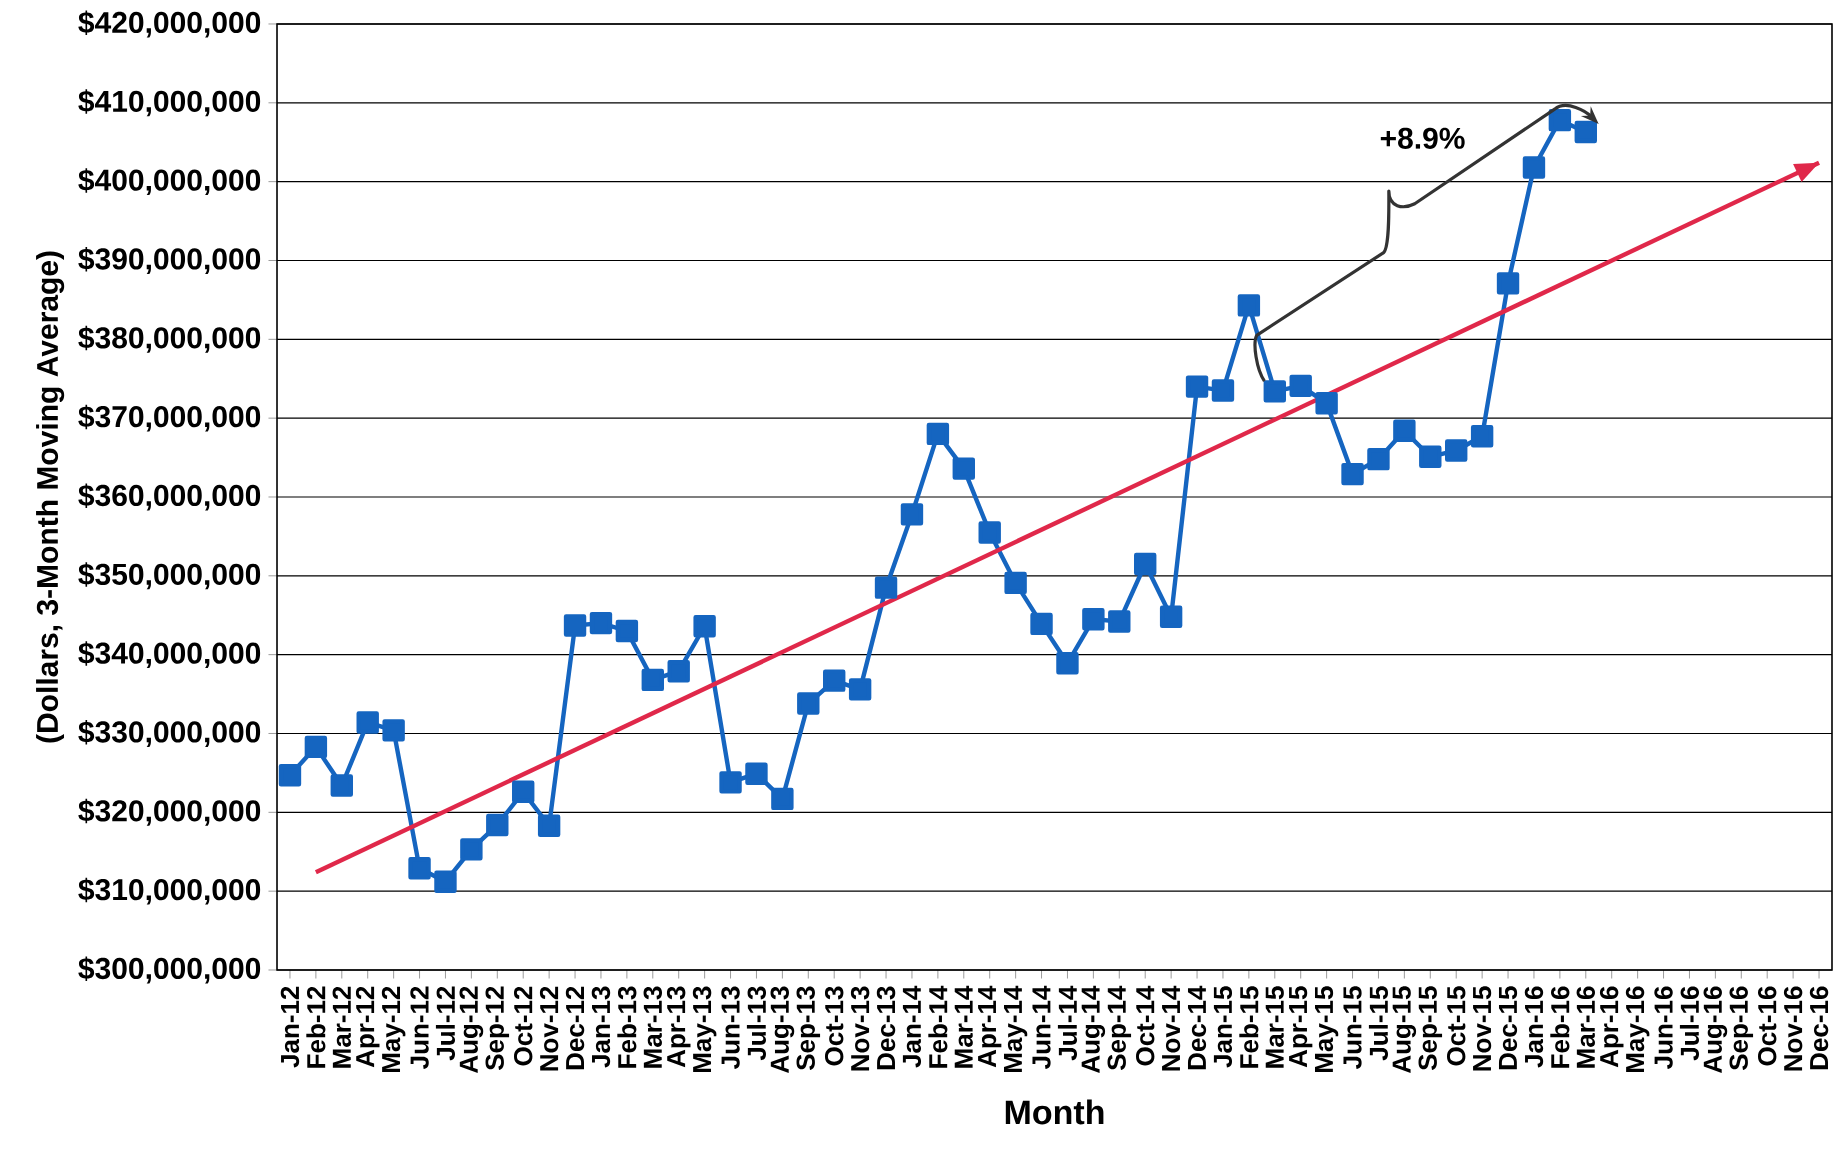  What do you see at coordinates (1326, 1029) in the screenshot?
I see `x-tick-label: May-15` at bounding box center [1326, 1029].